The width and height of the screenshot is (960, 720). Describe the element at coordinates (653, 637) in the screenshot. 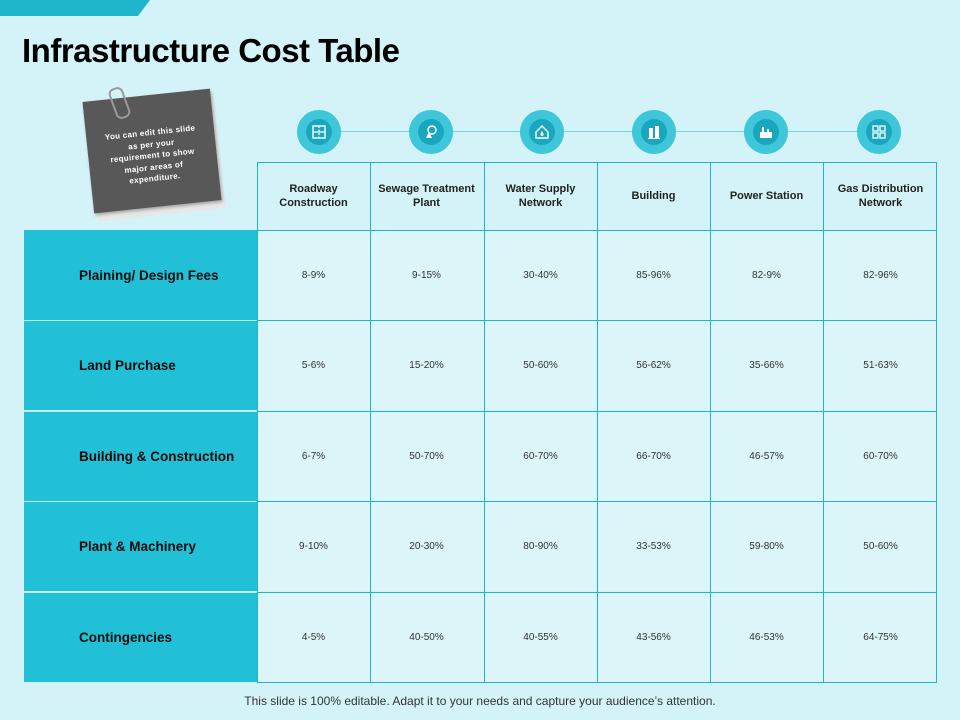

I see `table-cell: 43-56%` at that location.